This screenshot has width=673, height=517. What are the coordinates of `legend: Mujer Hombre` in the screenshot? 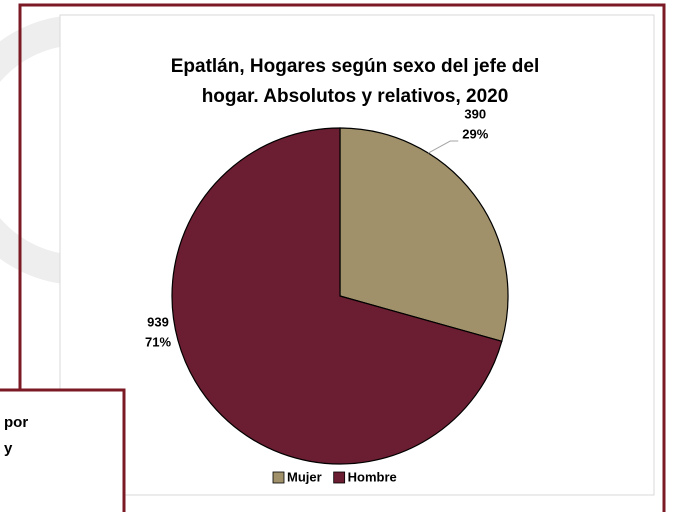 It's located at (334, 476).